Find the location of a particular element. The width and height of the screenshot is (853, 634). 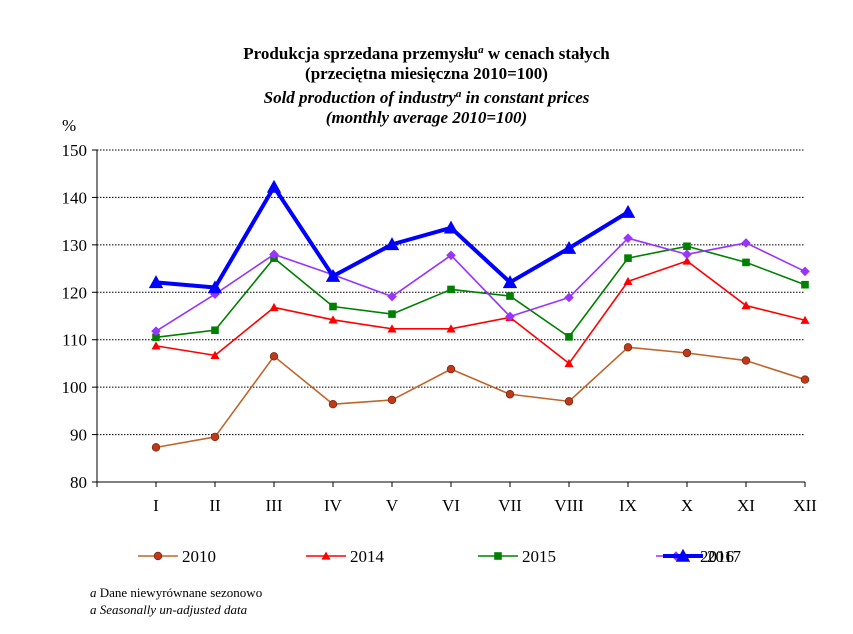

y-tick-labels: 80 90 100 110 120 130 140 150 is located at coordinates (75, 316).